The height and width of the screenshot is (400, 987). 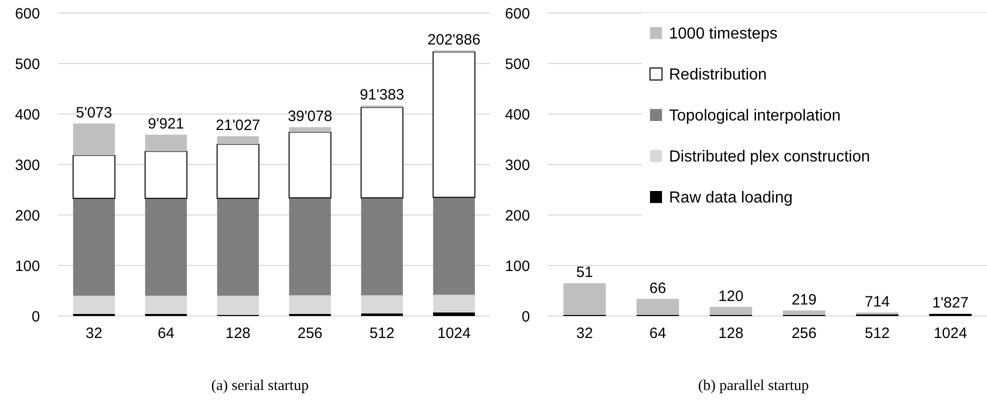 What do you see at coordinates (238, 125) in the screenshot?
I see `annotation: 21'027` at bounding box center [238, 125].